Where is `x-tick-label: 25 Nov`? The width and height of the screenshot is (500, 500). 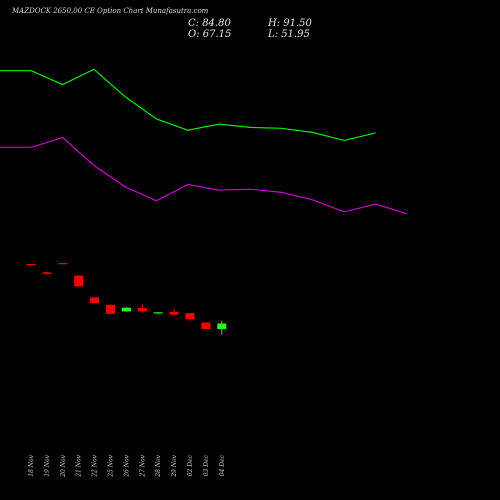 x-tick-label: 25 Nov is located at coordinates (111, 465).